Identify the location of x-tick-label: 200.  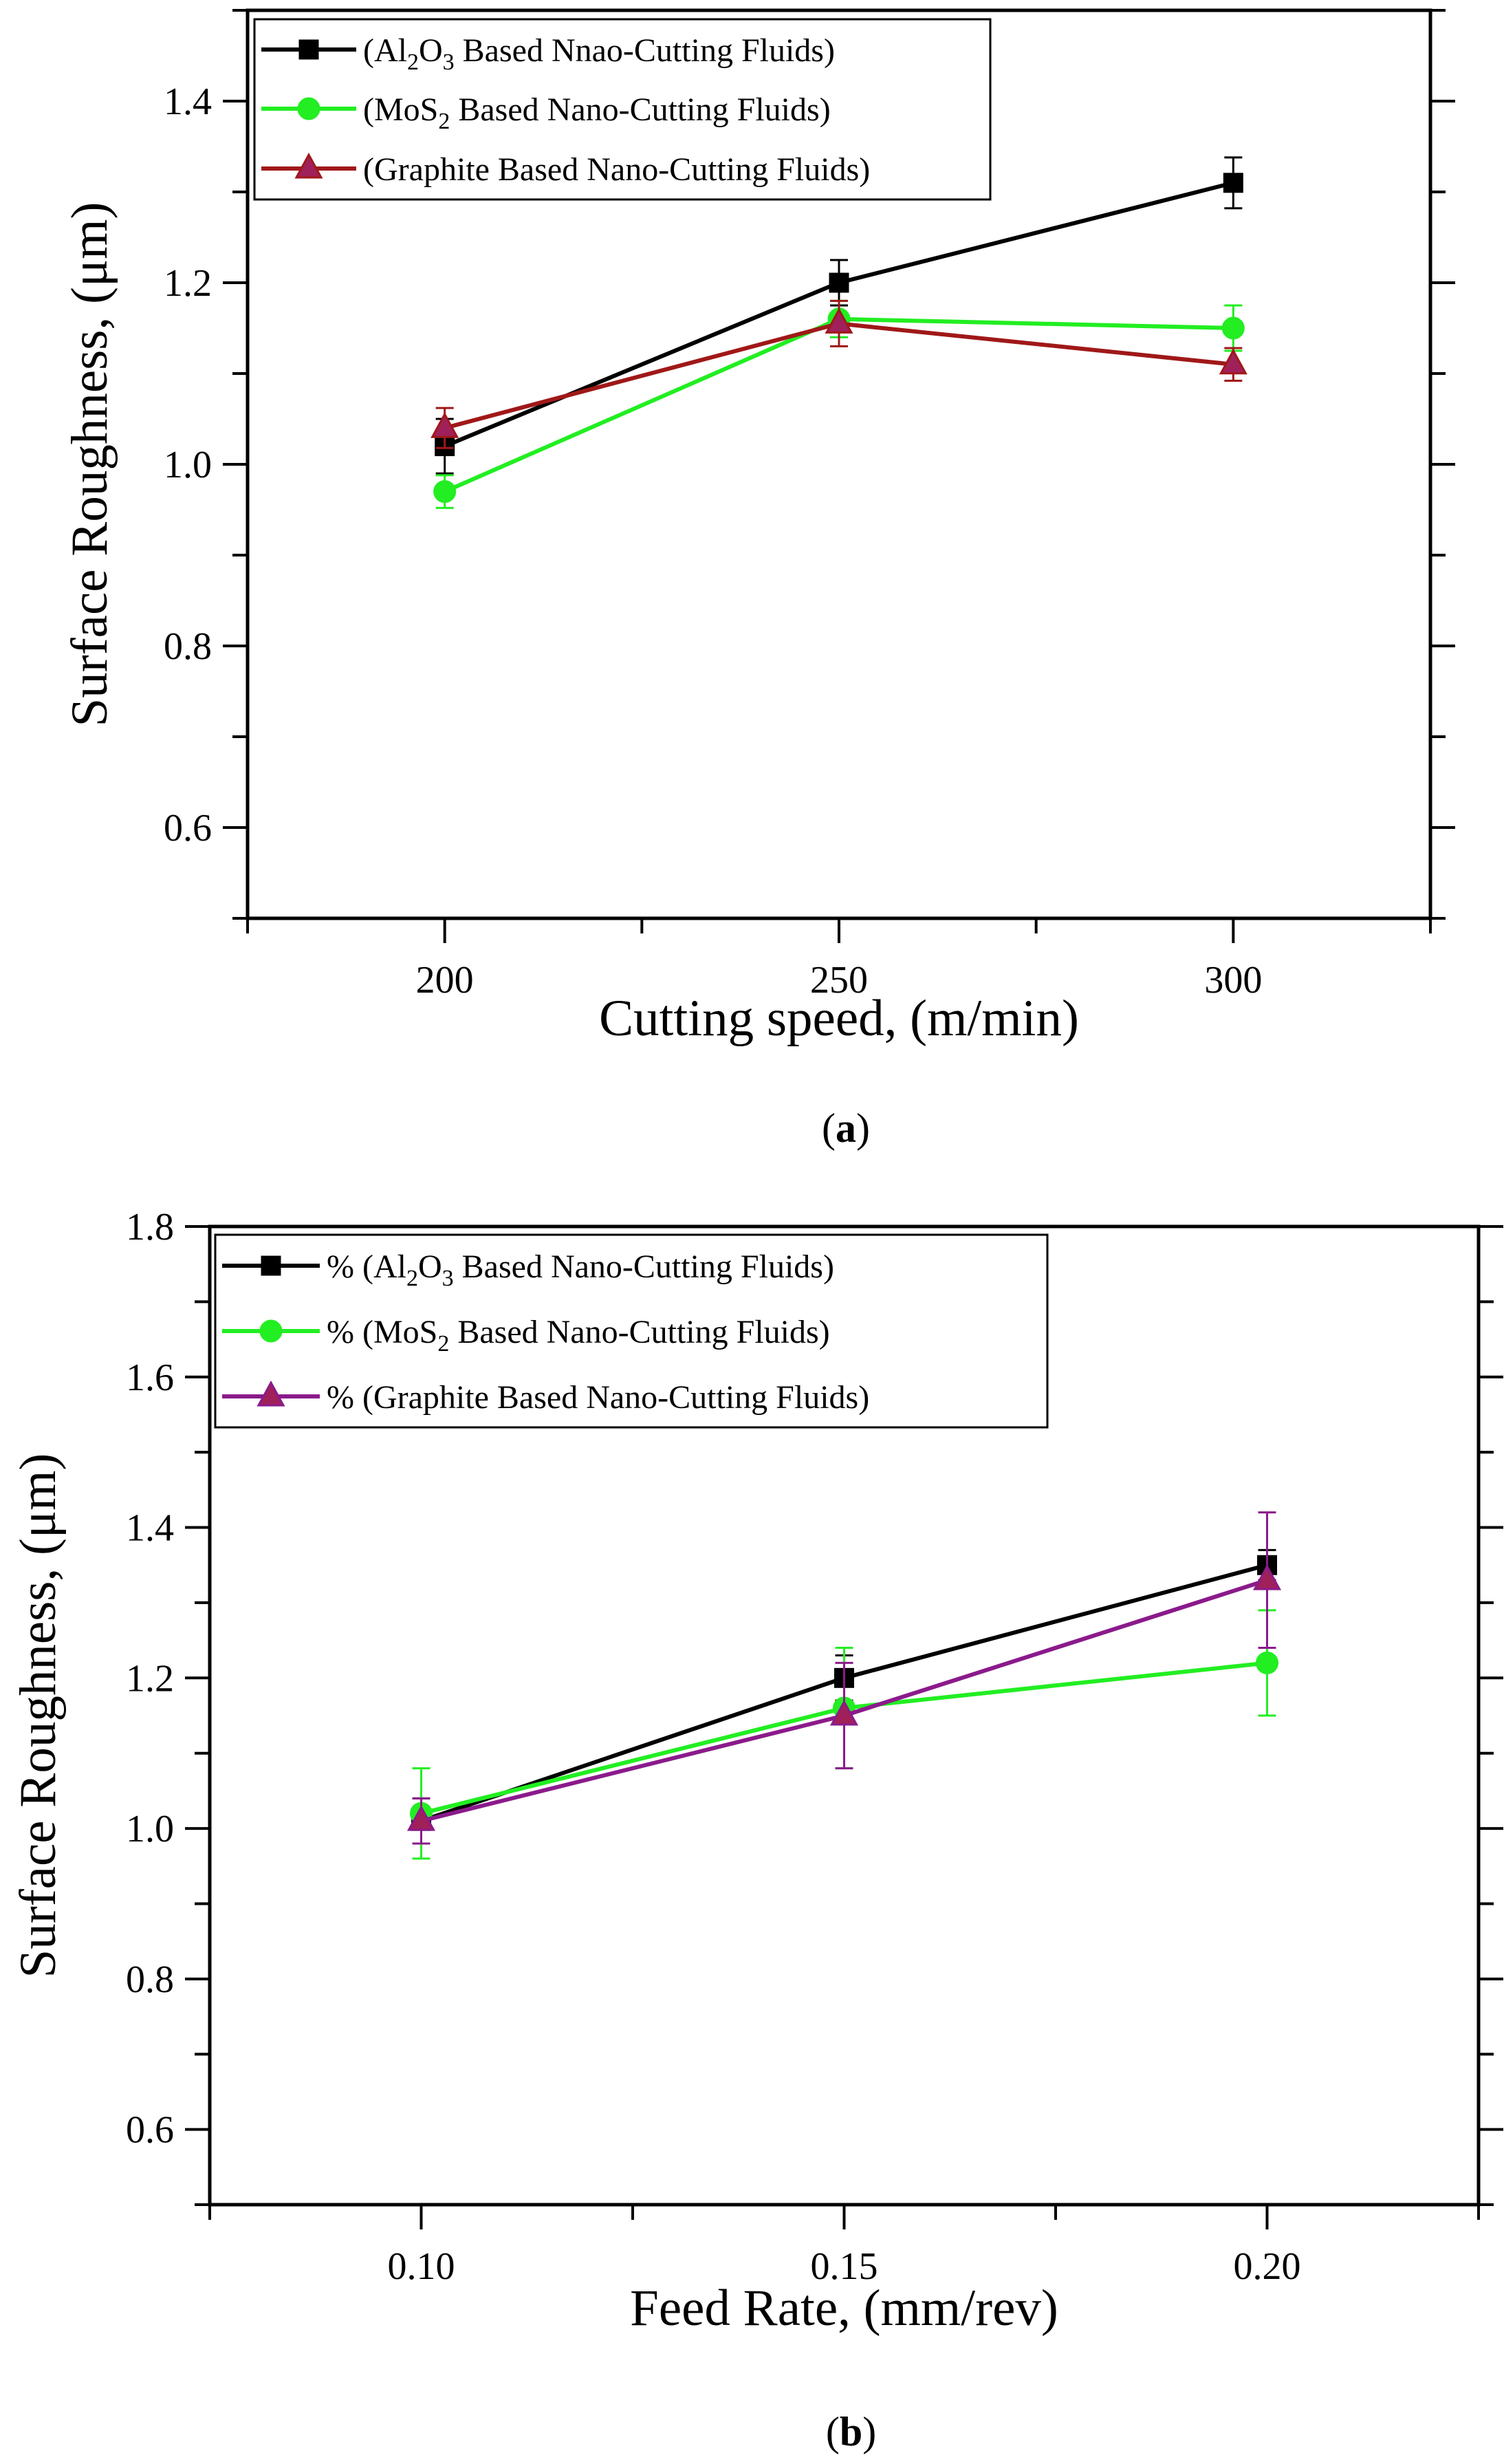
(445, 980).